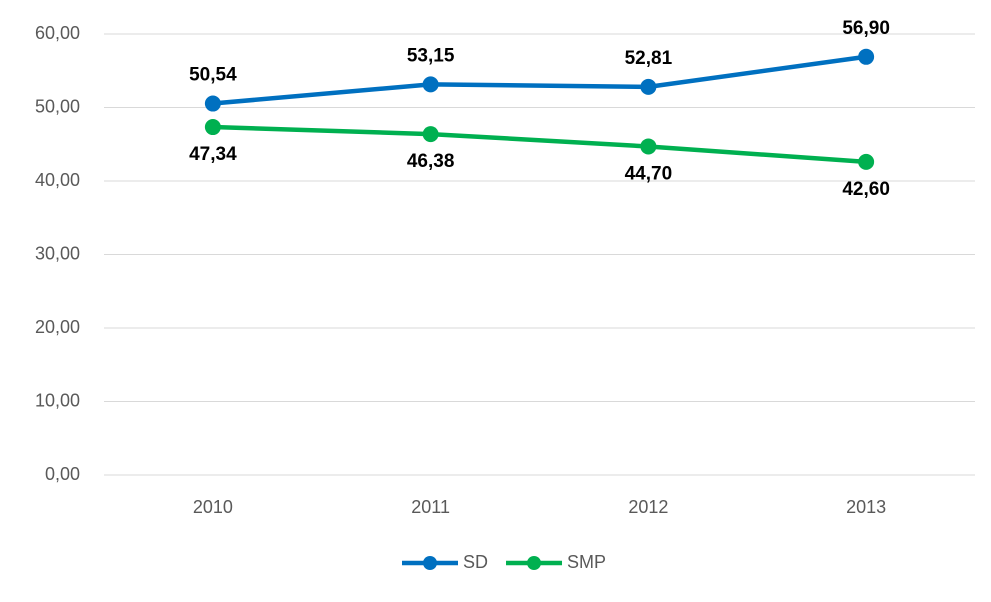 This screenshot has width=991, height=602. I want to click on x-tick-label: 2010, so click(213, 507).